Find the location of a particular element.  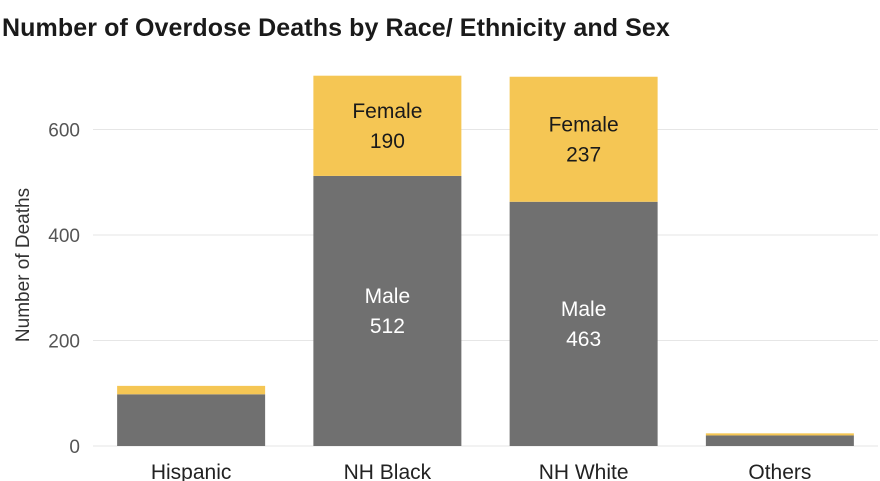

bar-male-hispanic is located at coordinates (191, 420).